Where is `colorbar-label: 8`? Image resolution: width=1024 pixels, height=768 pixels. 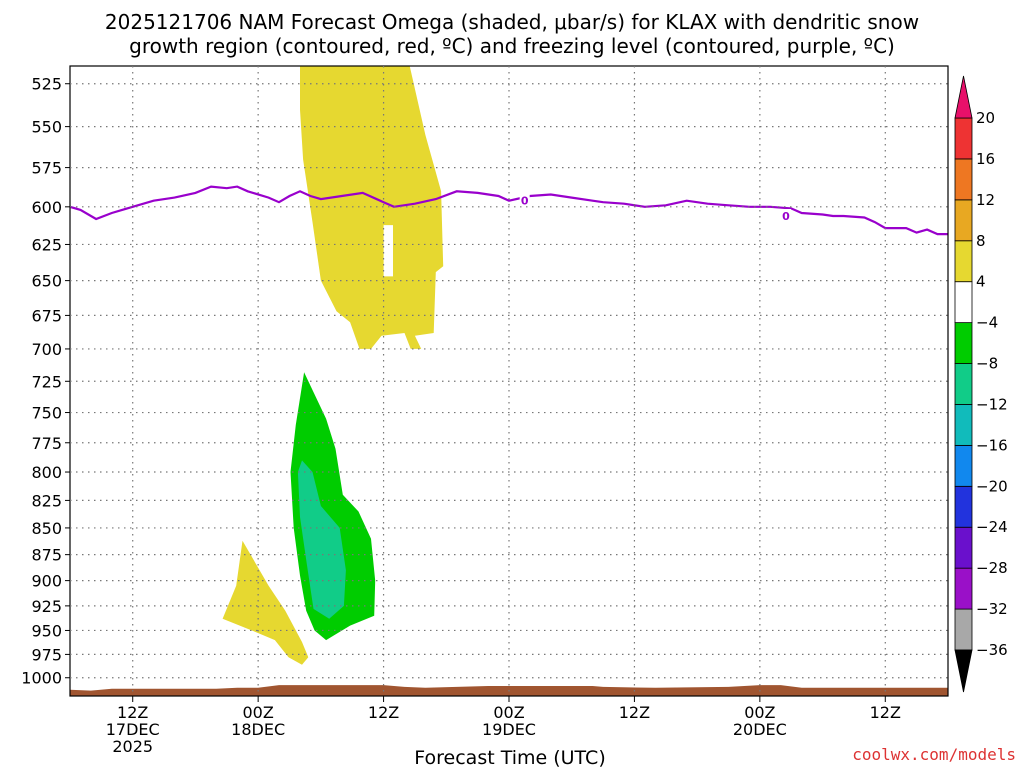 colorbar-label: 8 is located at coordinates (981, 241).